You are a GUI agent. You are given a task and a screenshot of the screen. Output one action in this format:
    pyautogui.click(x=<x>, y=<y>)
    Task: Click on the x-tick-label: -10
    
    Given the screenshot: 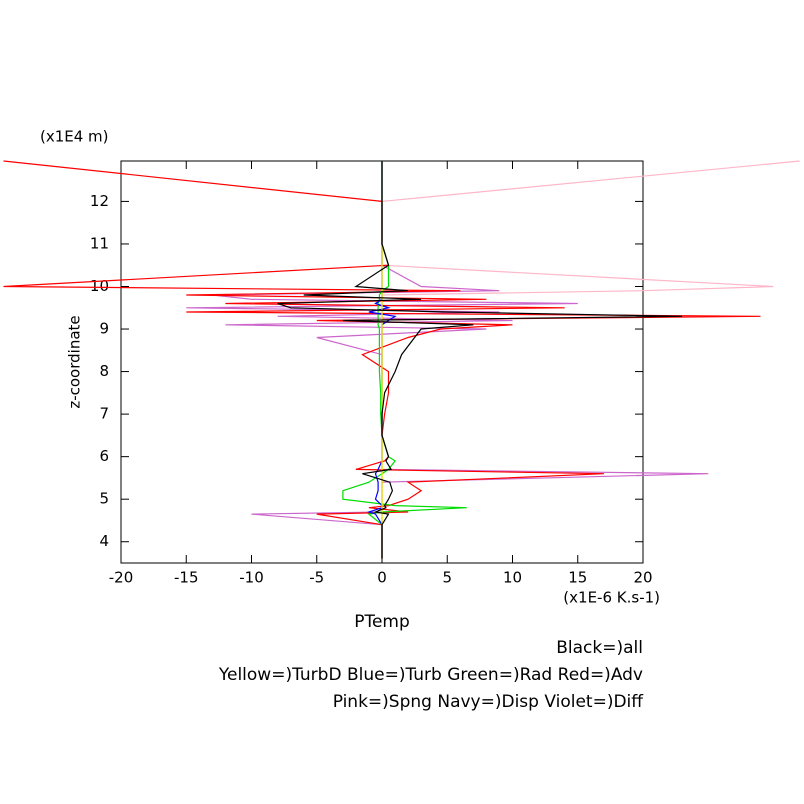 What is the action you would take?
    pyautogui.click(x=251, y=578)
    